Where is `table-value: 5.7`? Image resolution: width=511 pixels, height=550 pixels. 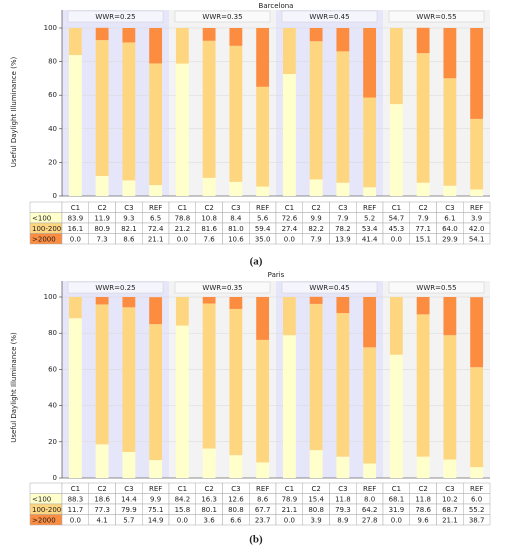
table-value: 5.7 is located at coordinates (128, 520).